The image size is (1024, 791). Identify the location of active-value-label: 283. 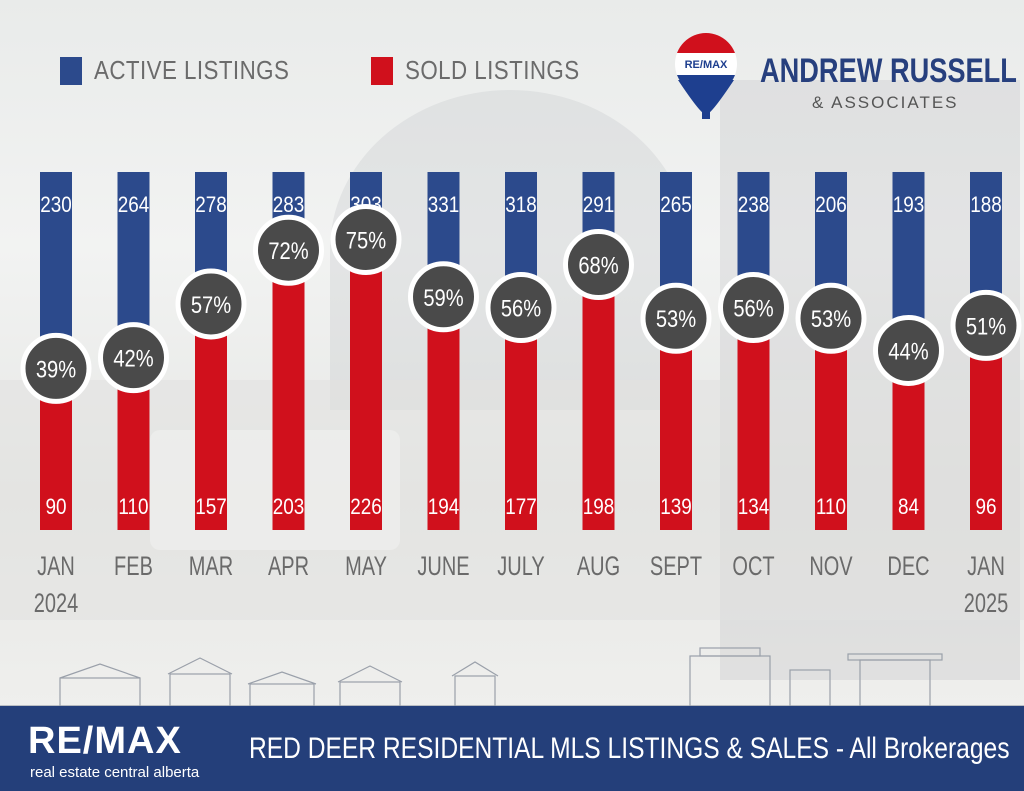
(289, 205).